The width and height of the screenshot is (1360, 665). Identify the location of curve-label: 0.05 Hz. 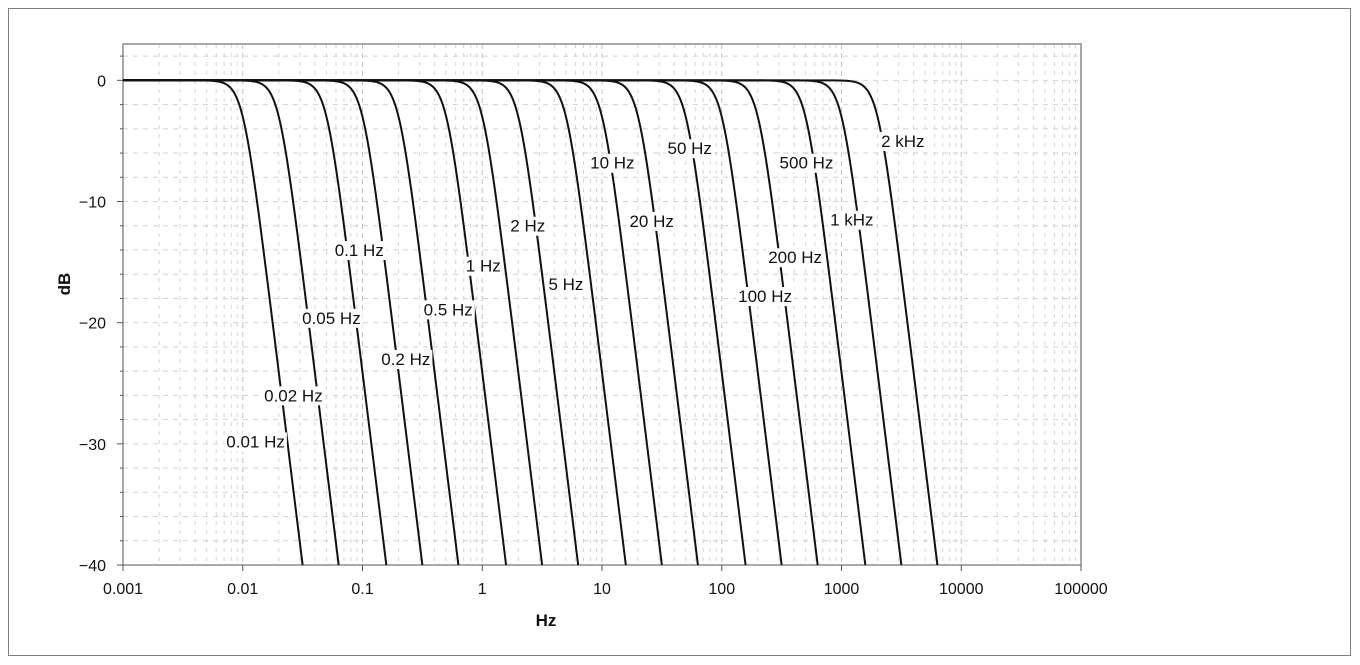
(331, 318).